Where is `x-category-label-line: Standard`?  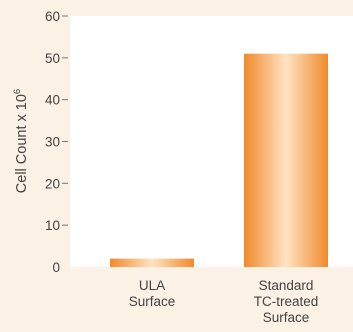 x-category-label-line: Standard is located at coordinates (286, 285).